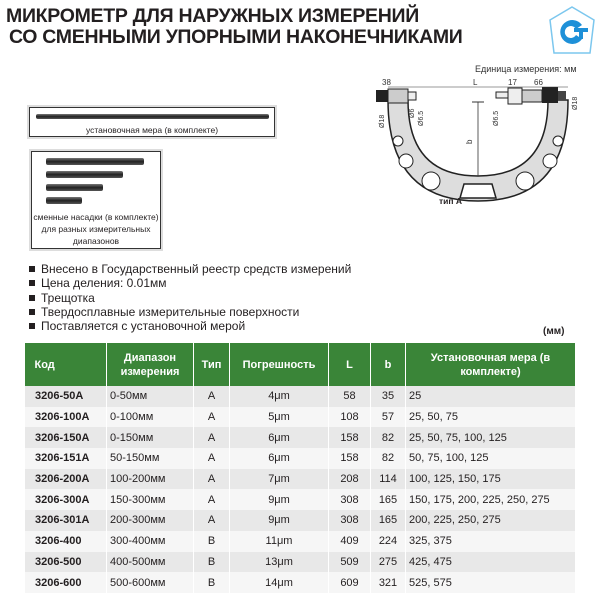  I want to click on dim-L: L, so click(475, 82).